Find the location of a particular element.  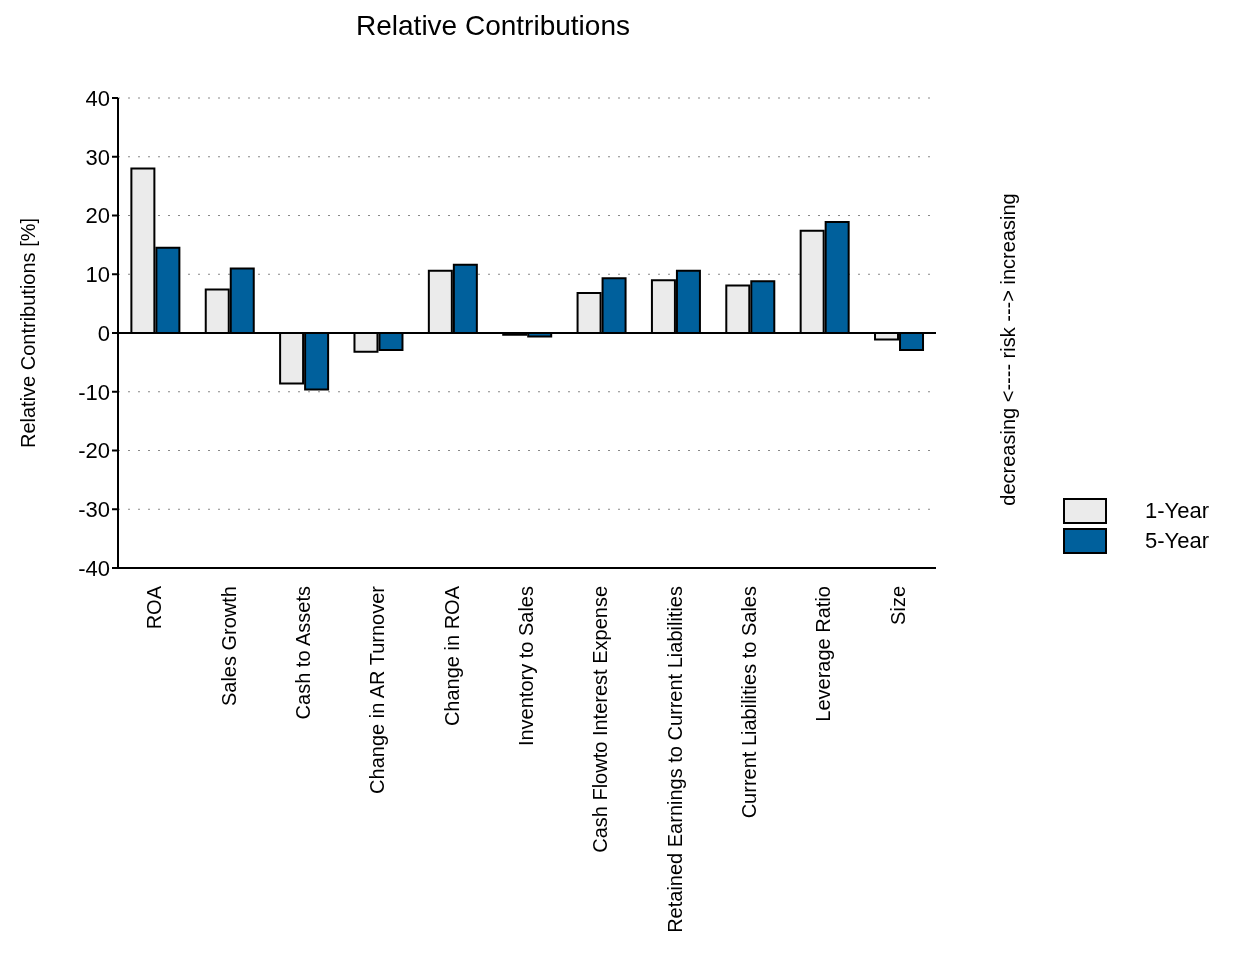

y-tick-label: 30 is located at coordinates (97, 157).